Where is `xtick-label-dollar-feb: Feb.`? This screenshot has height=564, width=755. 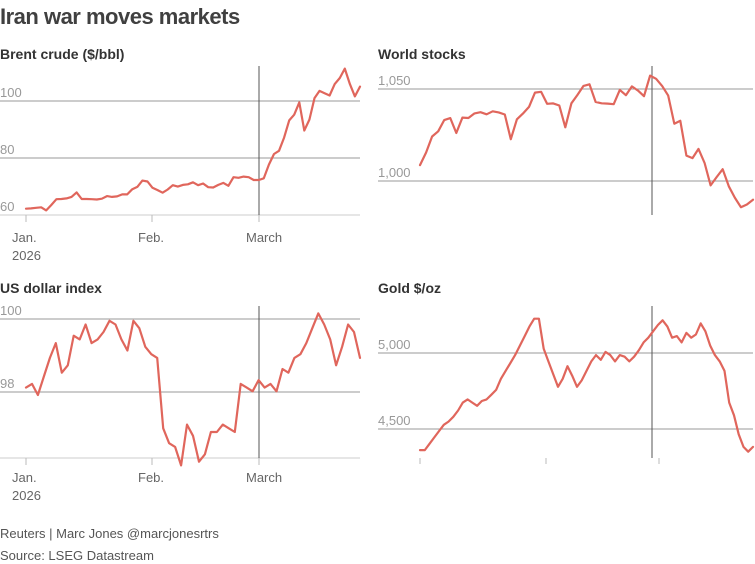
xtick-label-dollar-feb: Feb. is located at coordinates (151, 477).